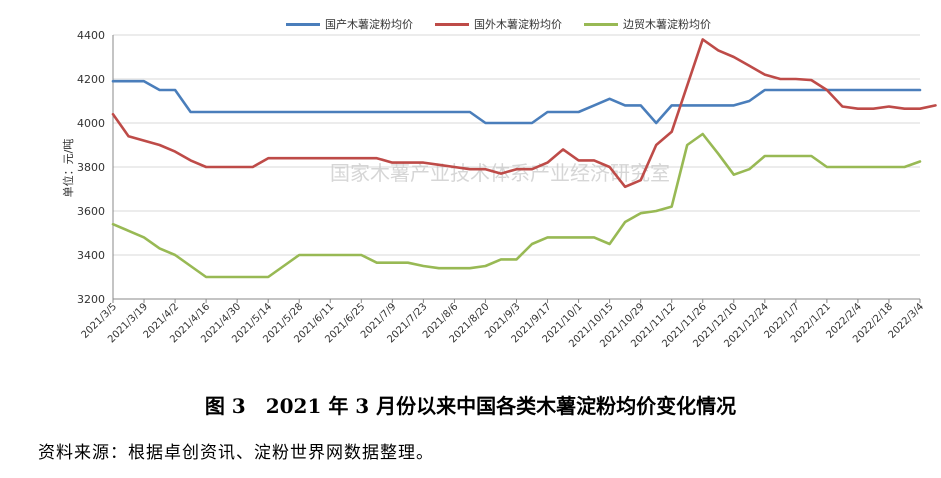 This screenshot has width=941, height=478. Describe the element at coordinates (91, 299) in the screenshot. I see `y-tick-label-3200: 3200` at that location.